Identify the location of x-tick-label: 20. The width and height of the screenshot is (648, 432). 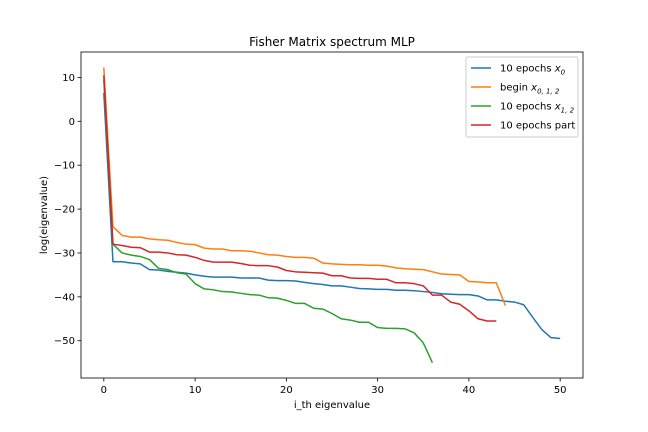
(286, 390).